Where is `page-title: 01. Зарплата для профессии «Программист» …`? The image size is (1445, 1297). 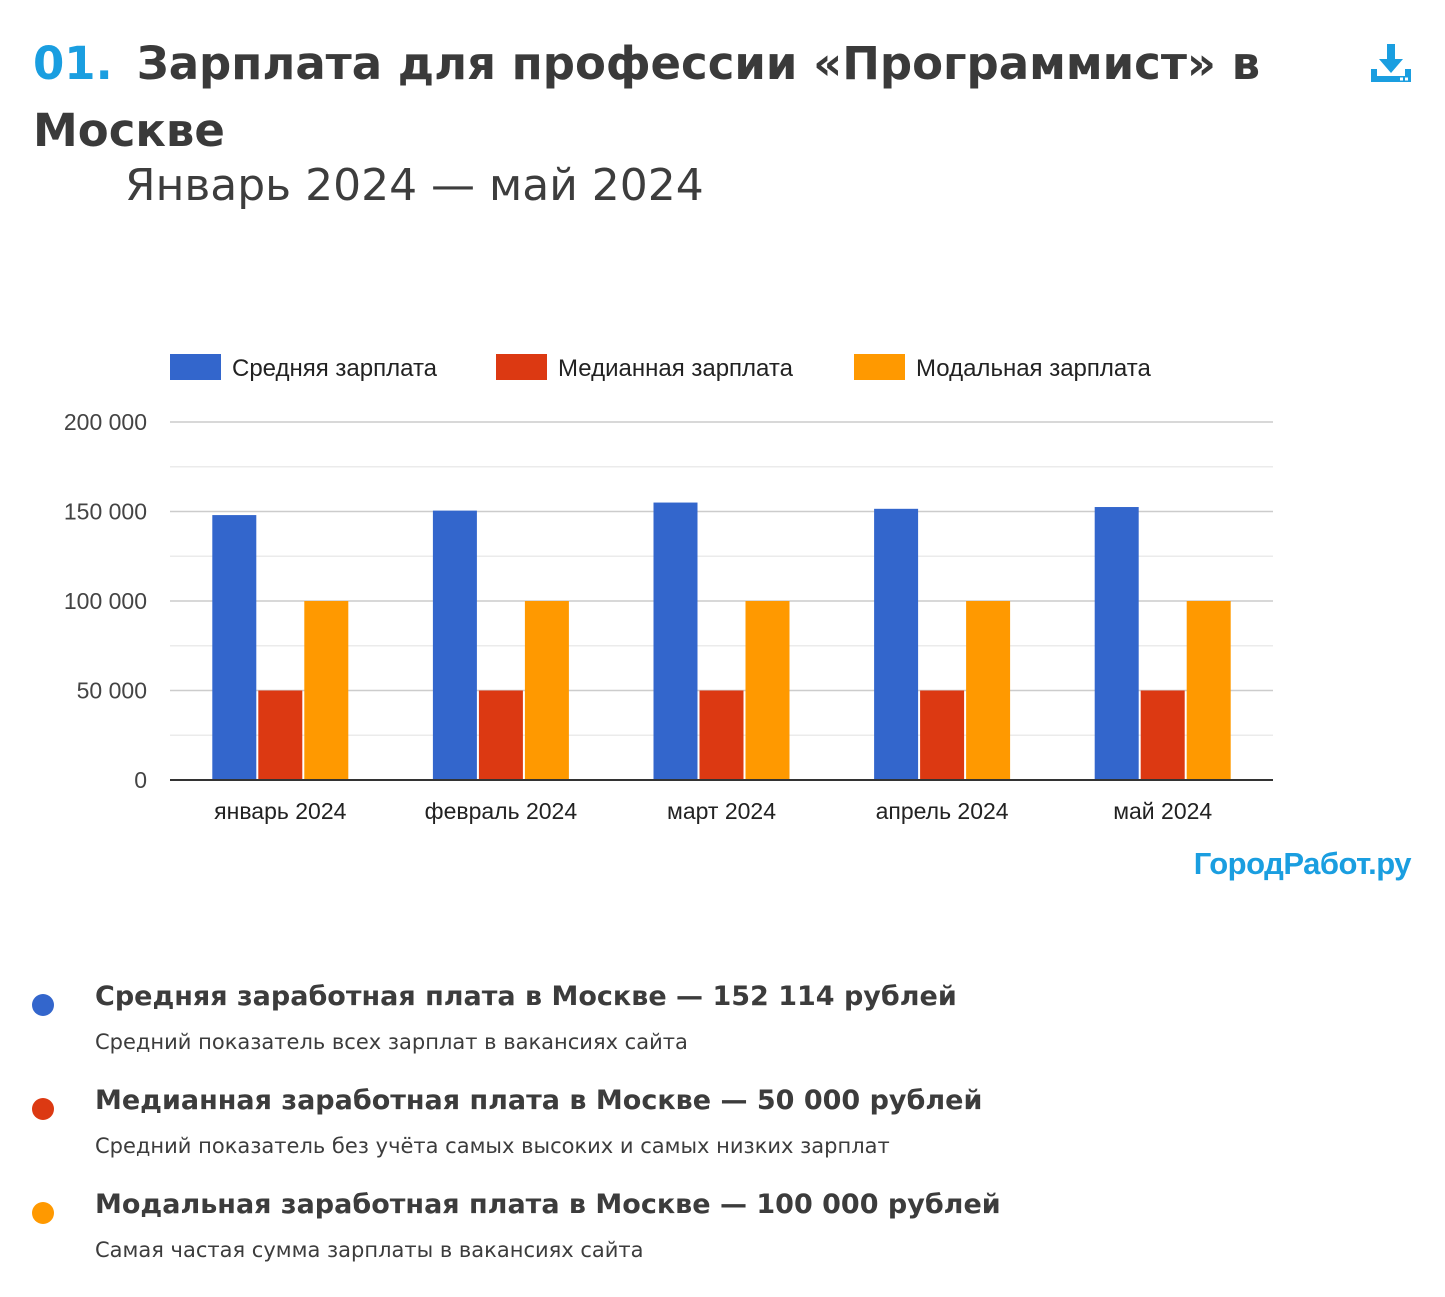
page-title: 01. Зарплата для профессии «Программист» … is located at coordinates (683, 97).